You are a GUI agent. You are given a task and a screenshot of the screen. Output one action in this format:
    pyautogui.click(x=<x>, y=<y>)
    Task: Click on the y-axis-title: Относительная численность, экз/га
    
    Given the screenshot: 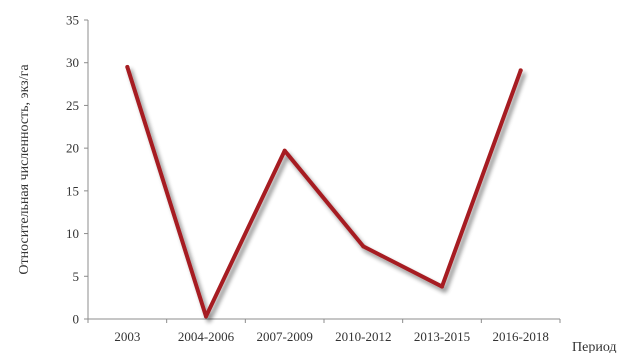 What is the action you would take?
    pyautogui.click(x=24, y=169)
    